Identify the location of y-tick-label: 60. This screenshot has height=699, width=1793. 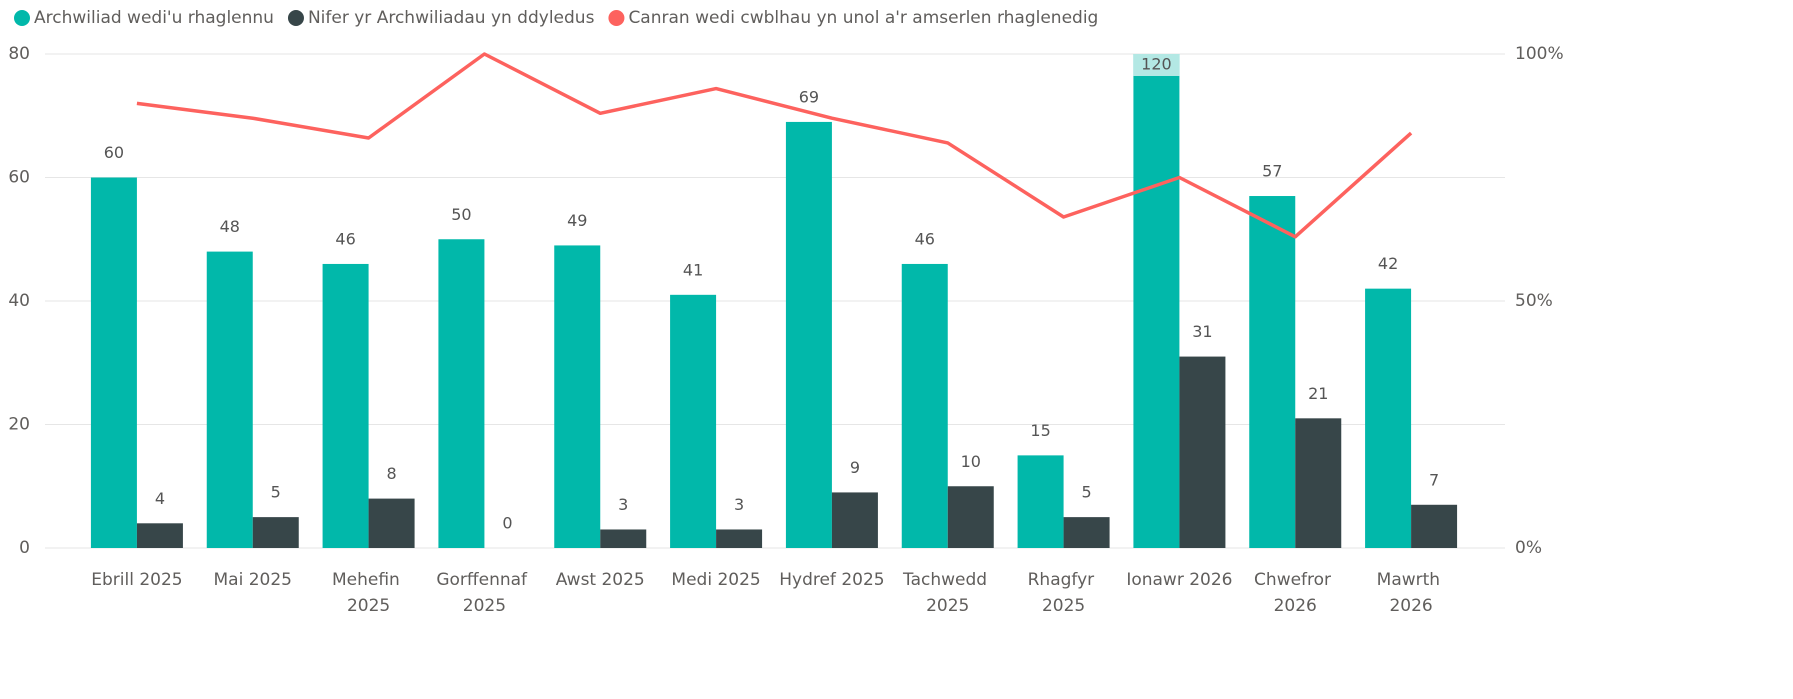
(19, 178).